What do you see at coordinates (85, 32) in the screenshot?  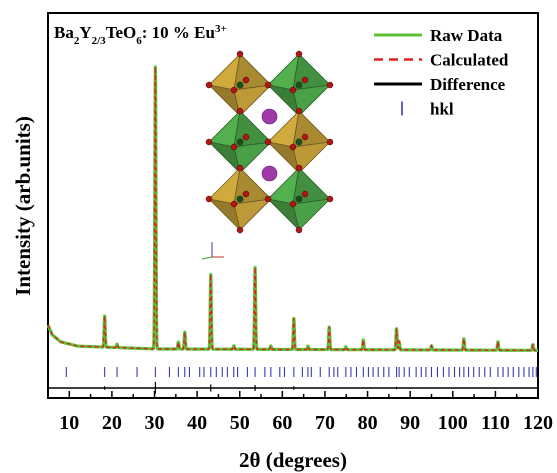 I see `compound-part: Y` at bounding box center [85, 32].